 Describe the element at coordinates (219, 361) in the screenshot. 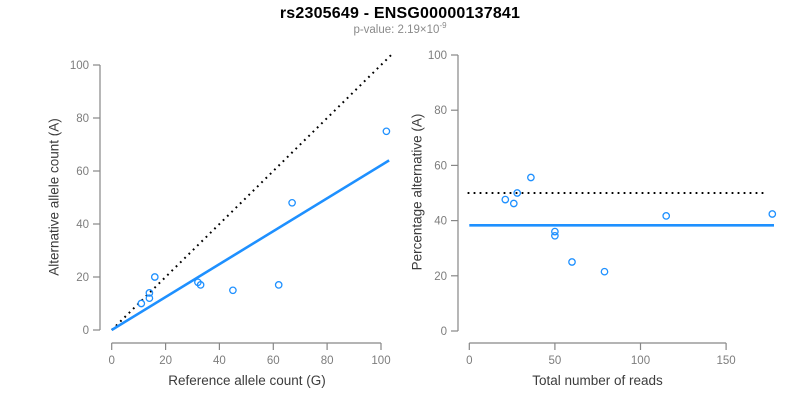

I see `x-tick-label: 40` at that location.